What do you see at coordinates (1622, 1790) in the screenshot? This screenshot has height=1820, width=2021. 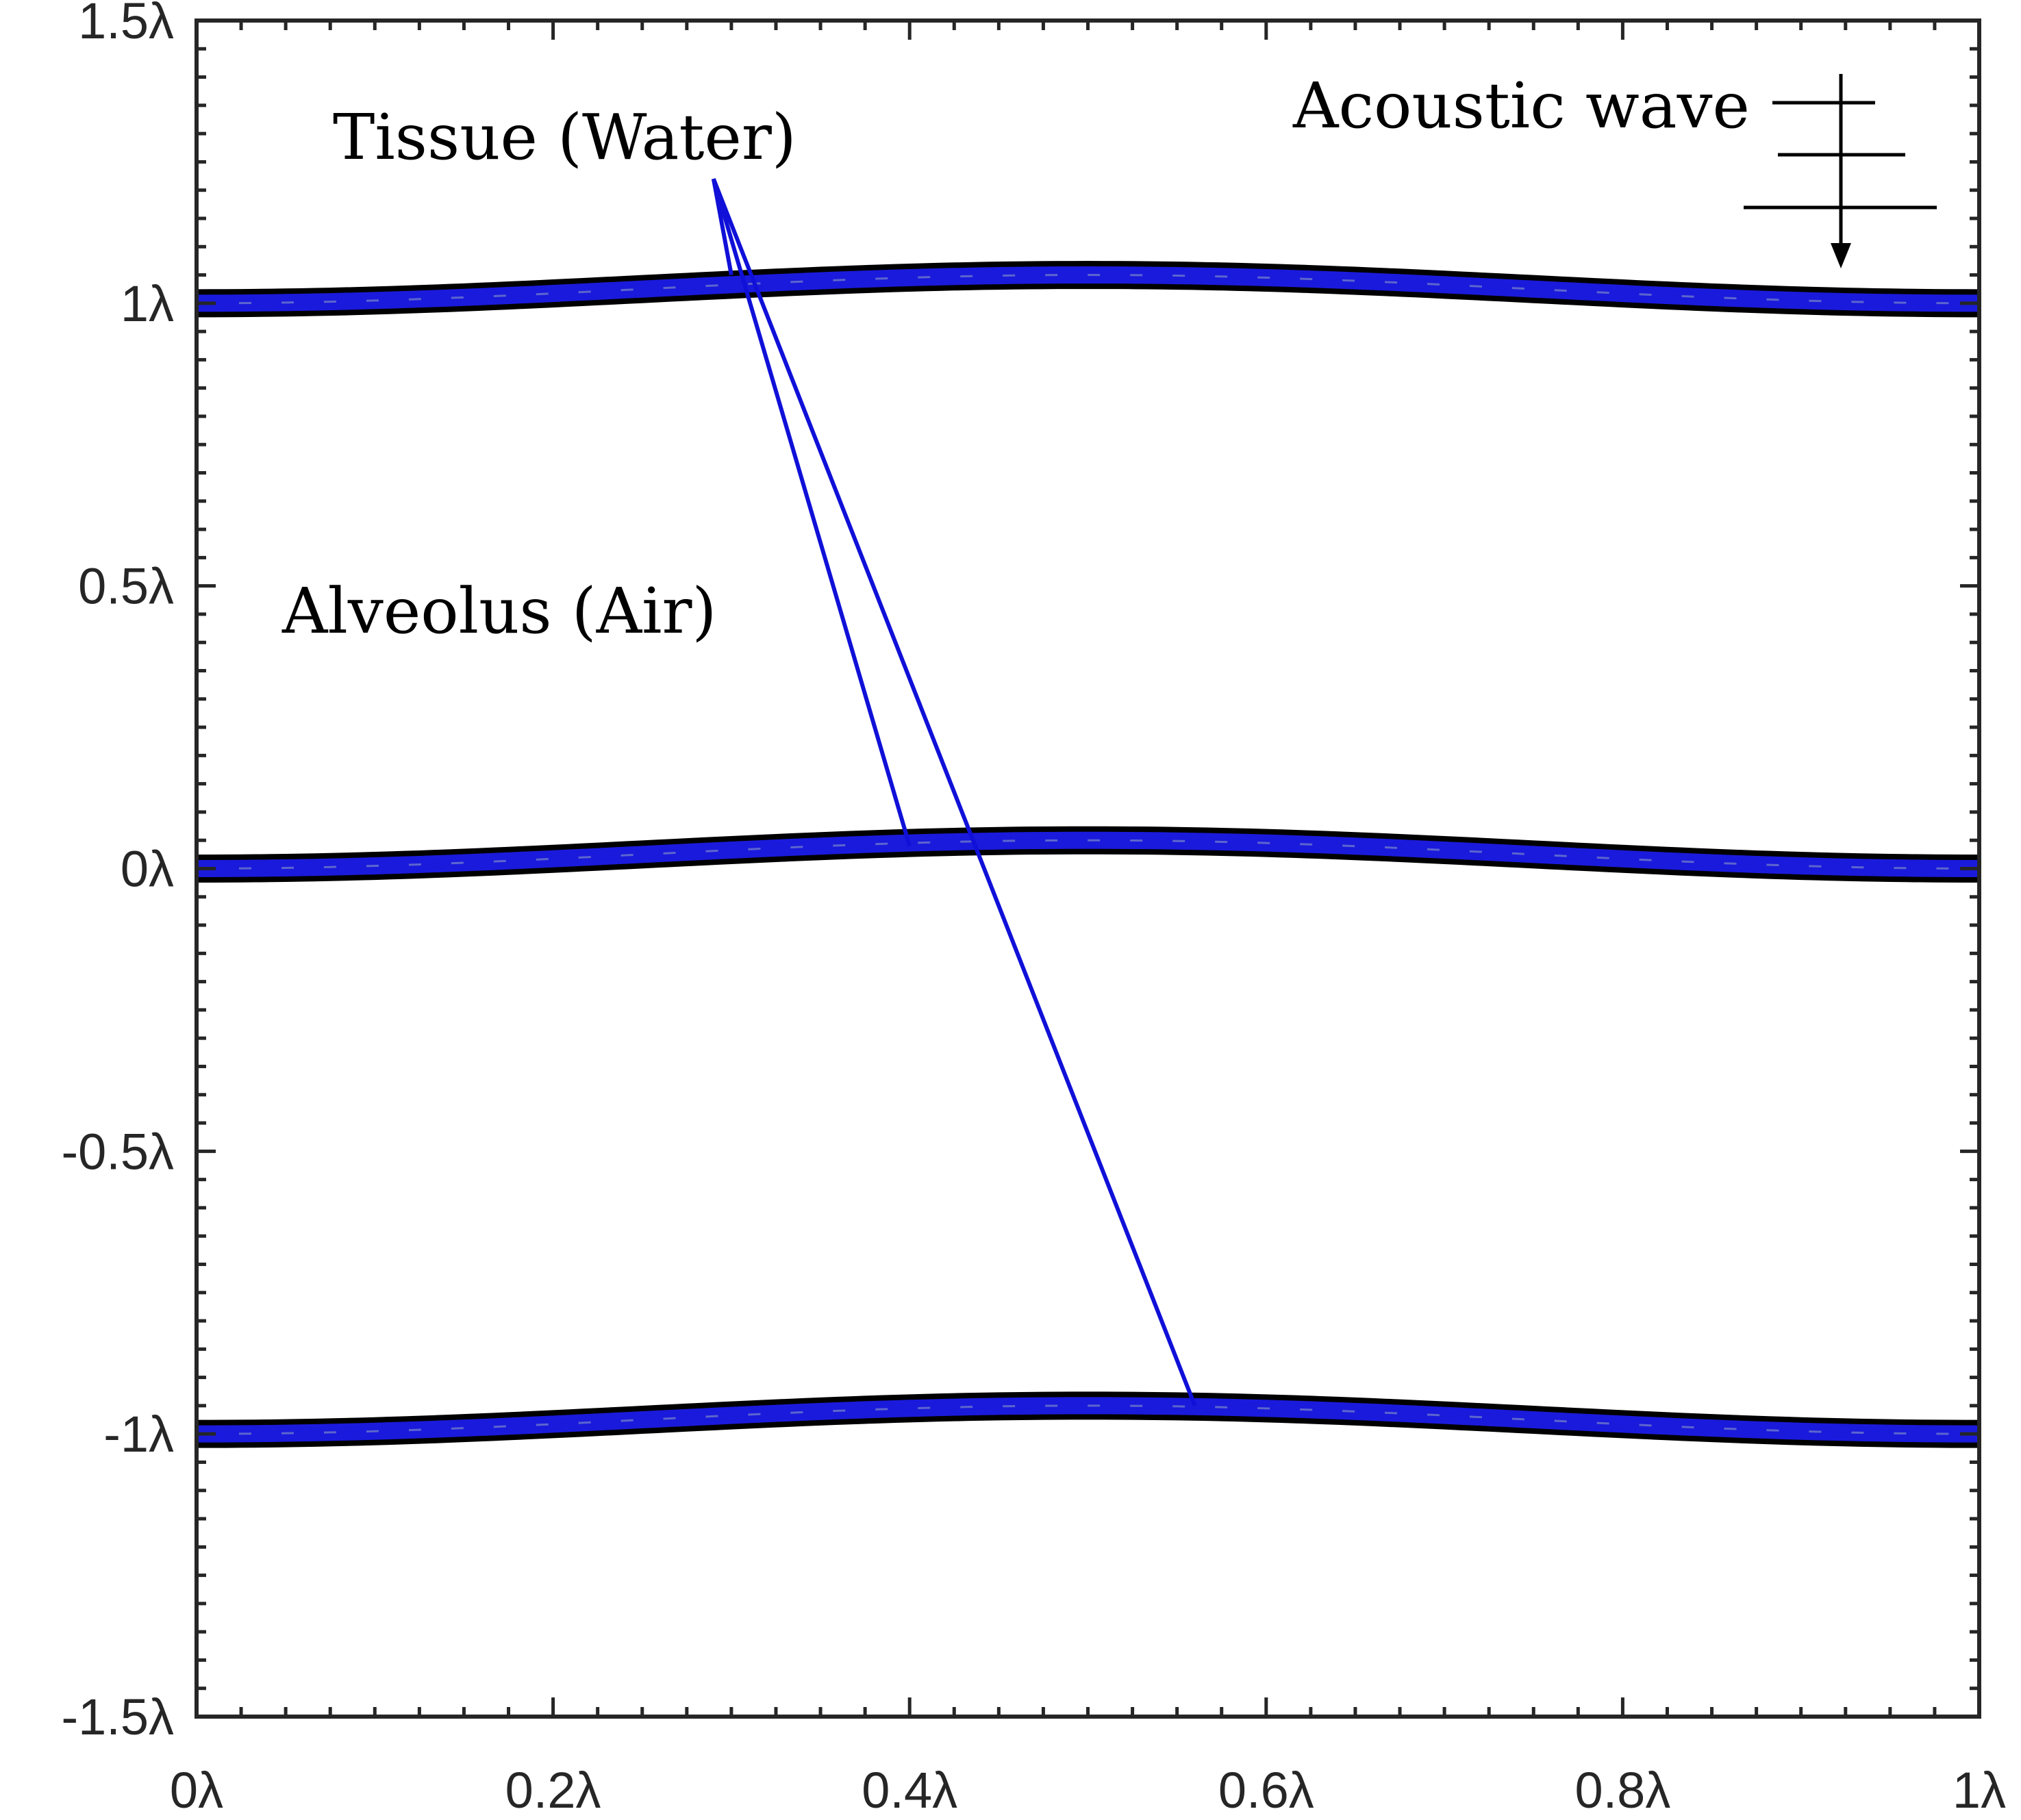 I see `x-tick-label: 0.8λ` at bounding box center [1622, 1790].